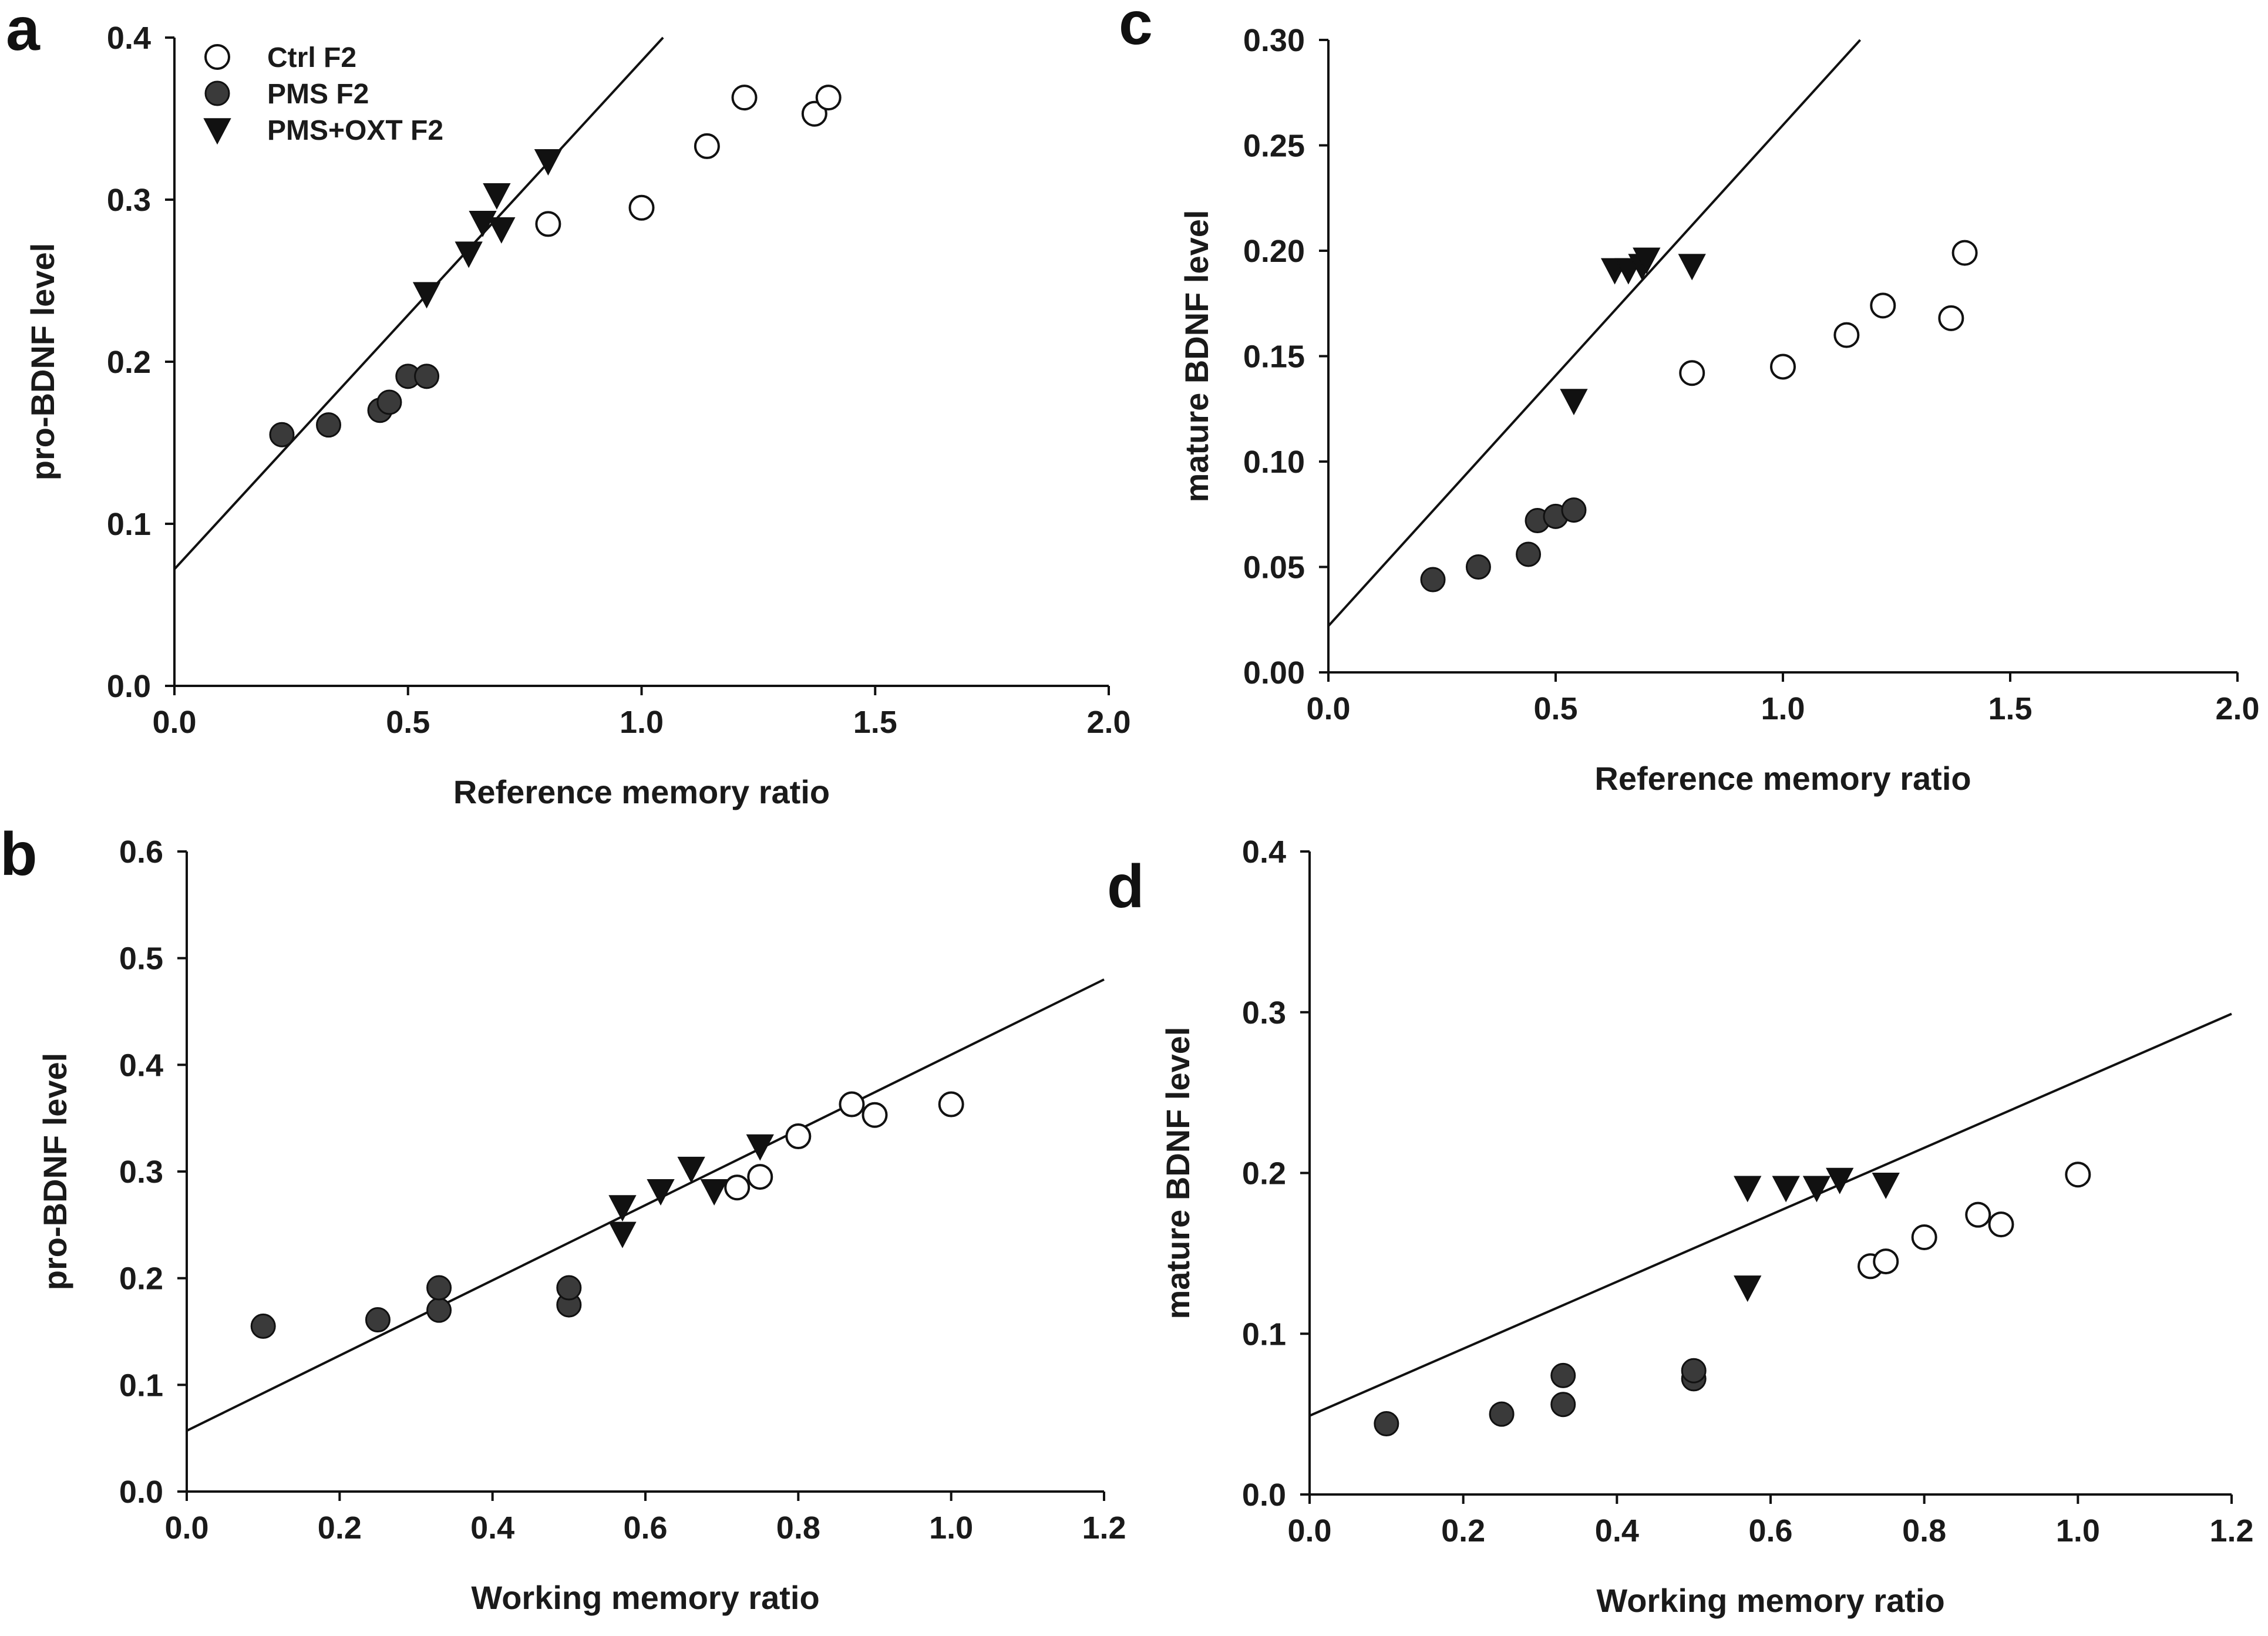 This screenshot has width=2268, height=1636. Describe the element at coordinates (42, 362) in the screenshot. I see `y-axis-title: pro-BDNF level` at that location.